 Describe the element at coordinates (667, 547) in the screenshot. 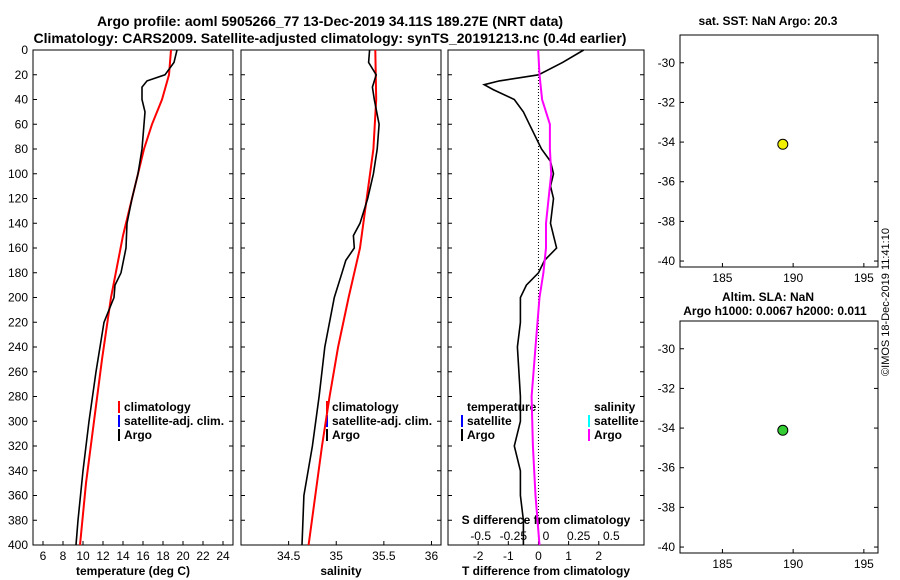

I see `sla-ytick-label: -40` at that location.